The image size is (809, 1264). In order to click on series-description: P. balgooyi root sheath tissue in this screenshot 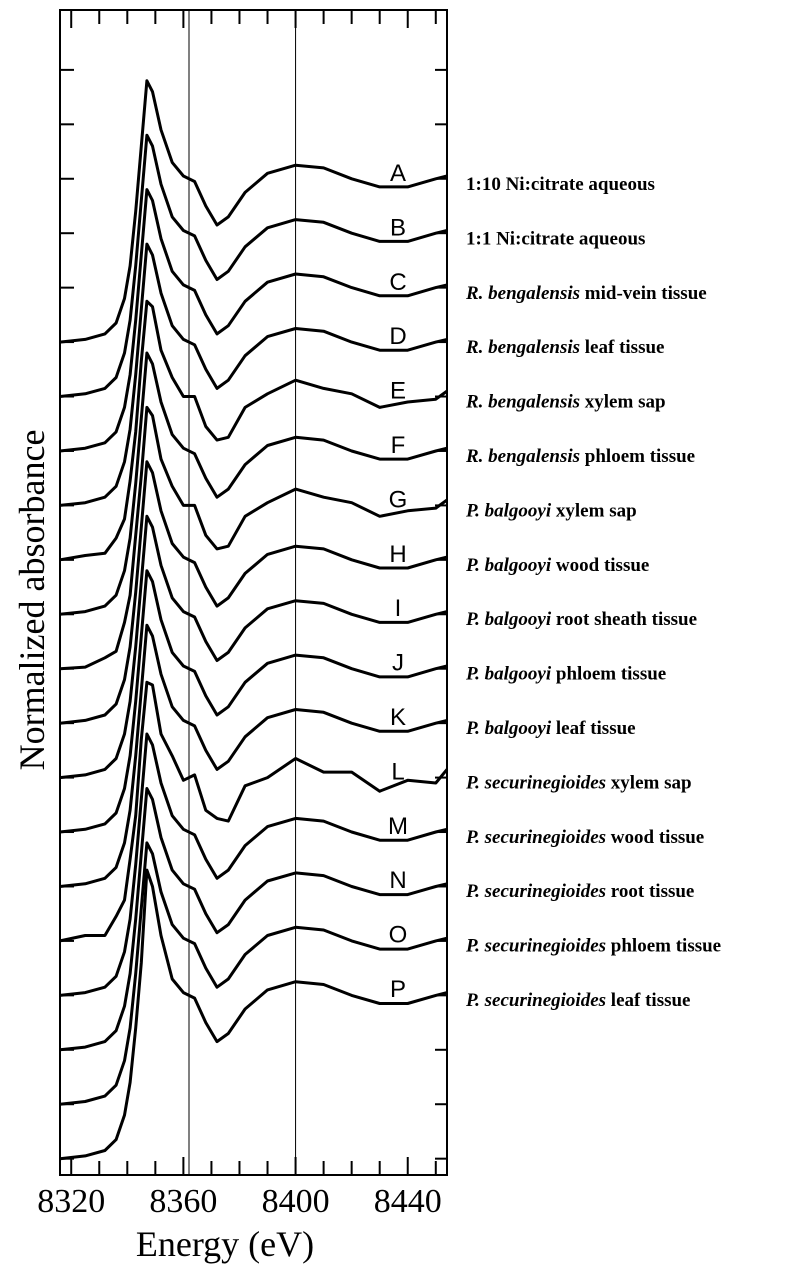, I will do `click(581, 619)`.